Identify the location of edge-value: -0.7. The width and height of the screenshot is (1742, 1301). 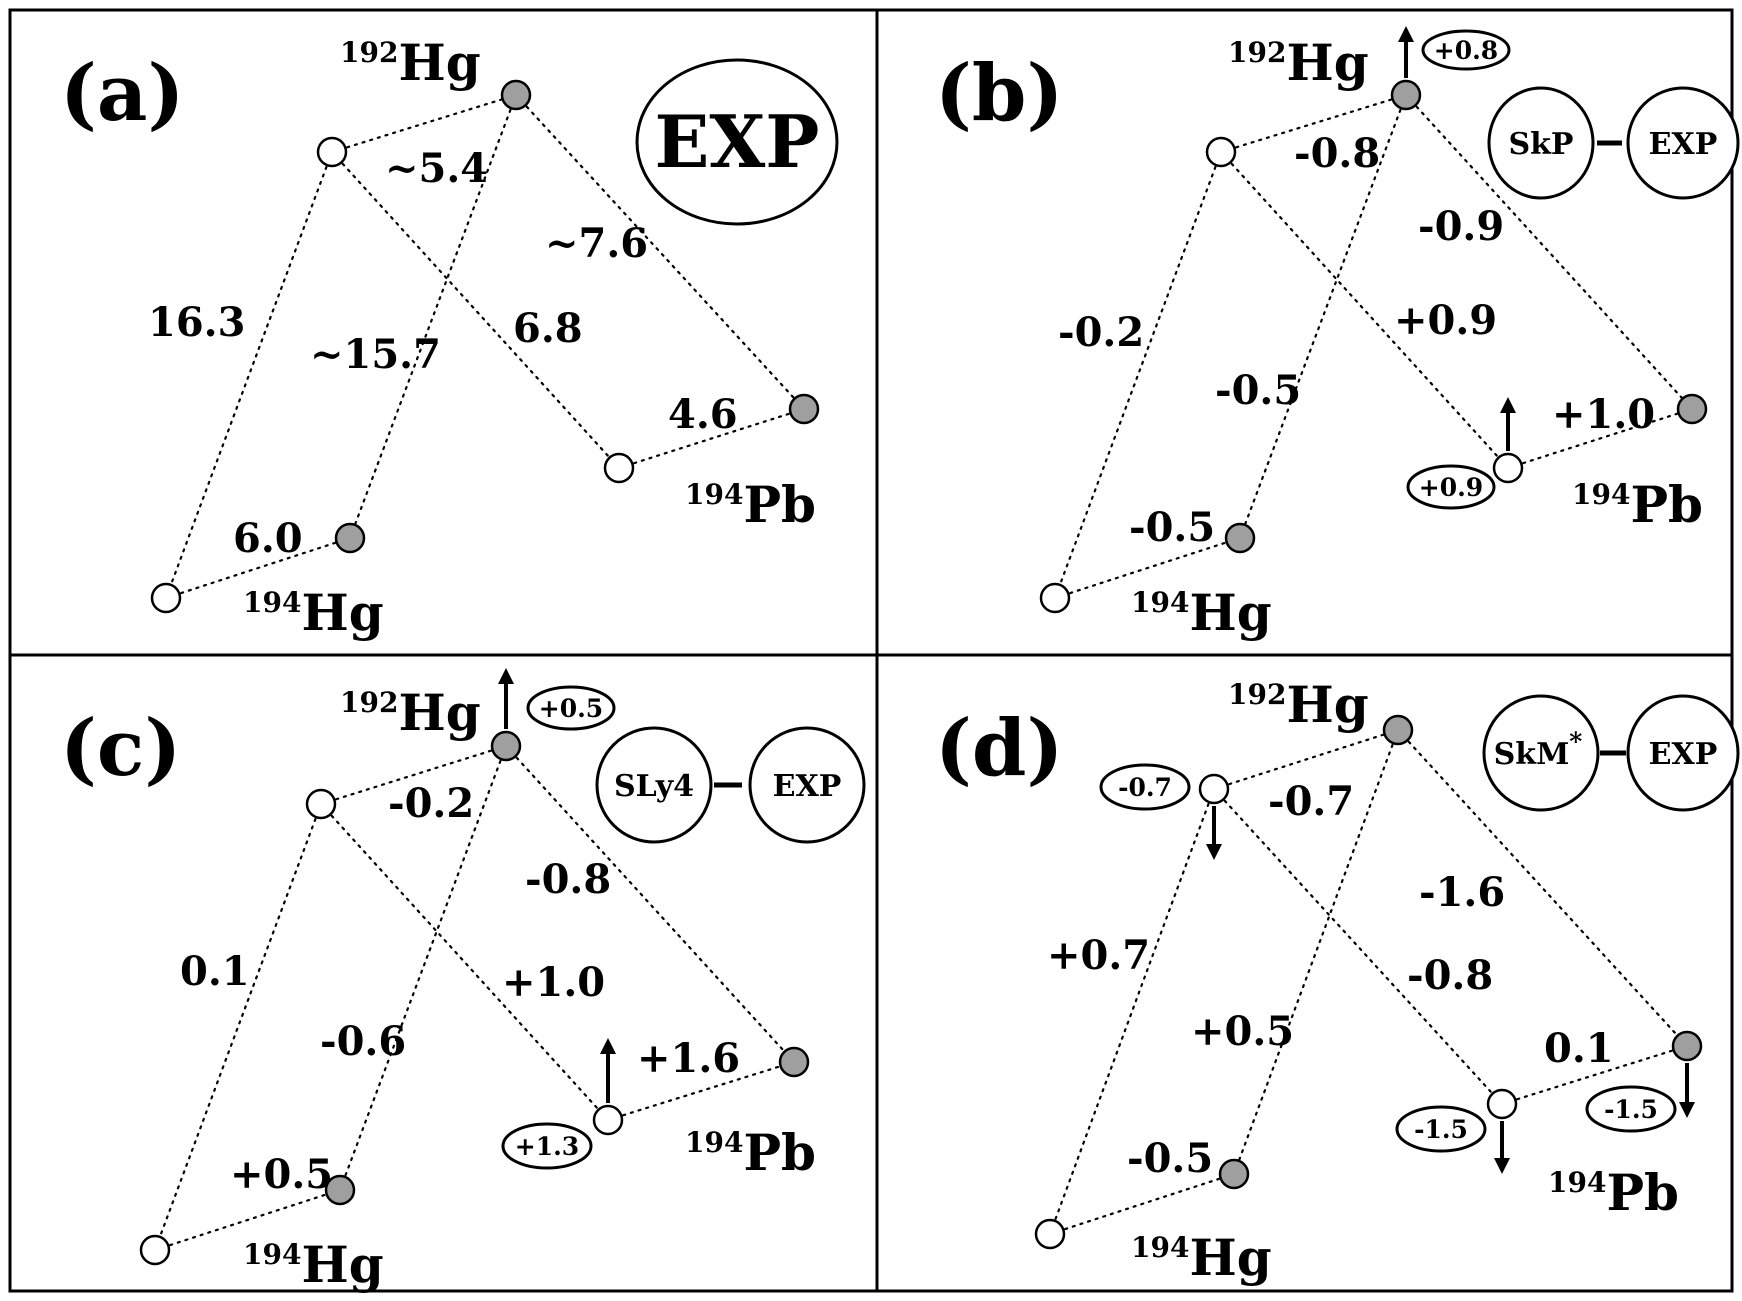
(1311, 801).